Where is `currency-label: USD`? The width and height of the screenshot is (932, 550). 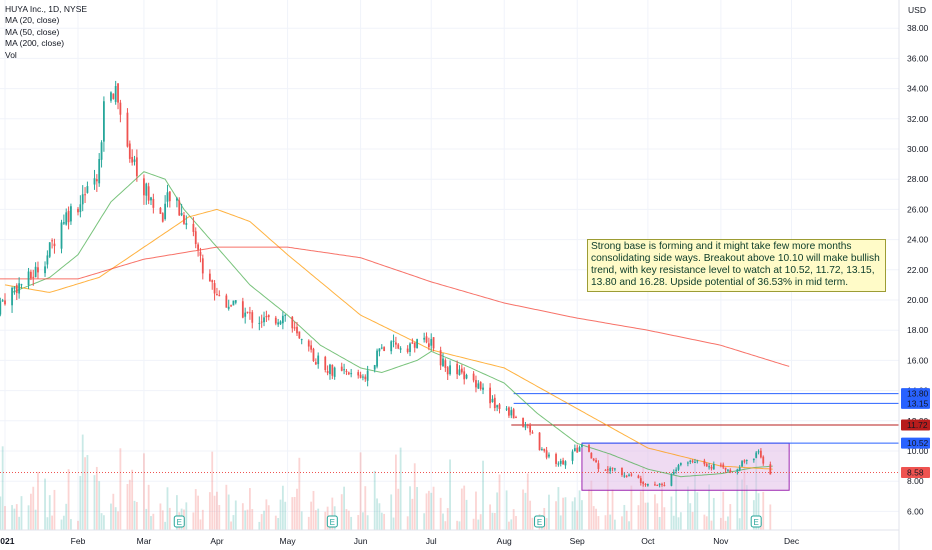 currency-label: USD is located at coordinates (917, 10).